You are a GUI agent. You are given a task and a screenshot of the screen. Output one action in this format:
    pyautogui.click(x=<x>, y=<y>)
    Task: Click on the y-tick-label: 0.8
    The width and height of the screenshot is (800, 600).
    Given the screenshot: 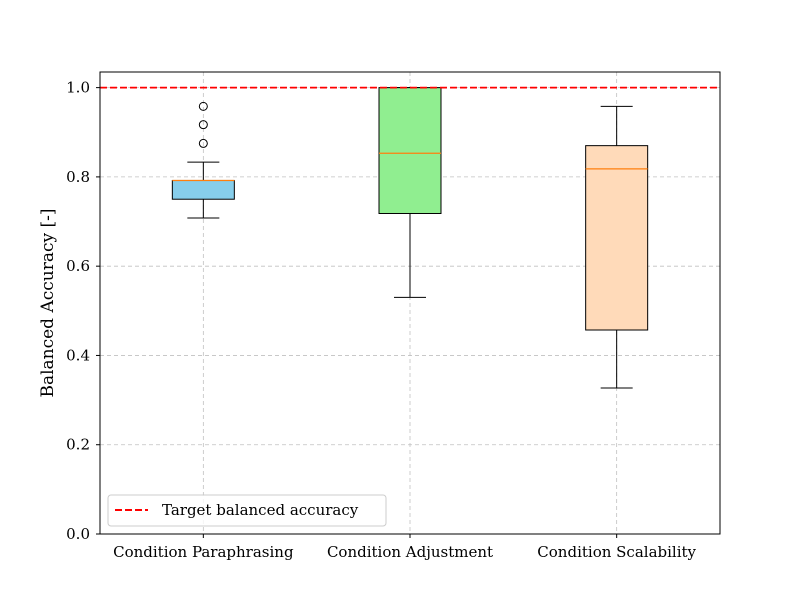 What is the action you would take?
    pyautogui.click(x=78, y=177)
    